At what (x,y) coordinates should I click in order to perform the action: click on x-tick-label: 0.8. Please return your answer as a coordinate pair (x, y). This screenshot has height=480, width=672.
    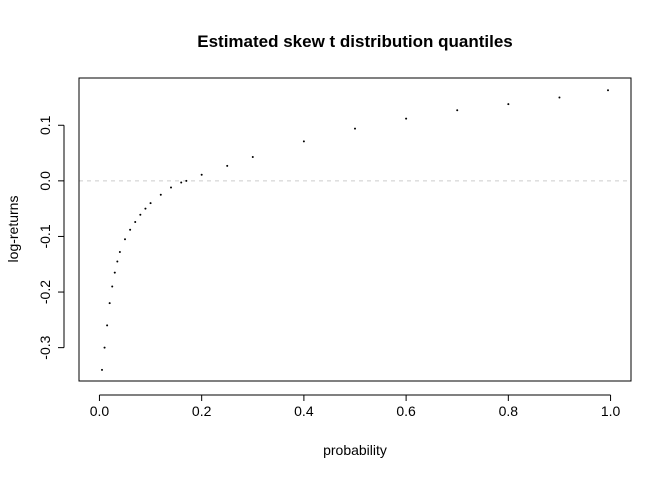
    Looking at the image, I should click on (509, 411).